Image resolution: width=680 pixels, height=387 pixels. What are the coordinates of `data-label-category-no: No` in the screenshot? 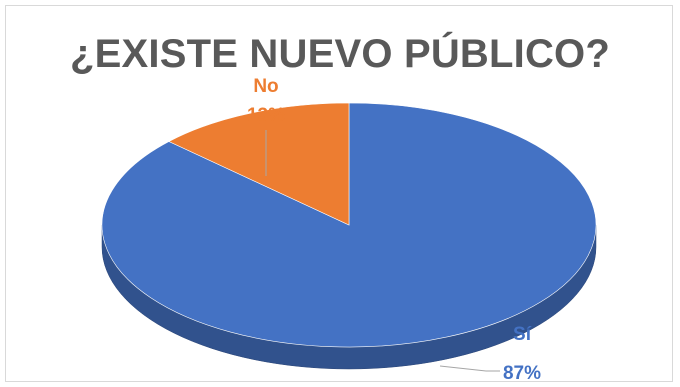 It's located at (265, 86).